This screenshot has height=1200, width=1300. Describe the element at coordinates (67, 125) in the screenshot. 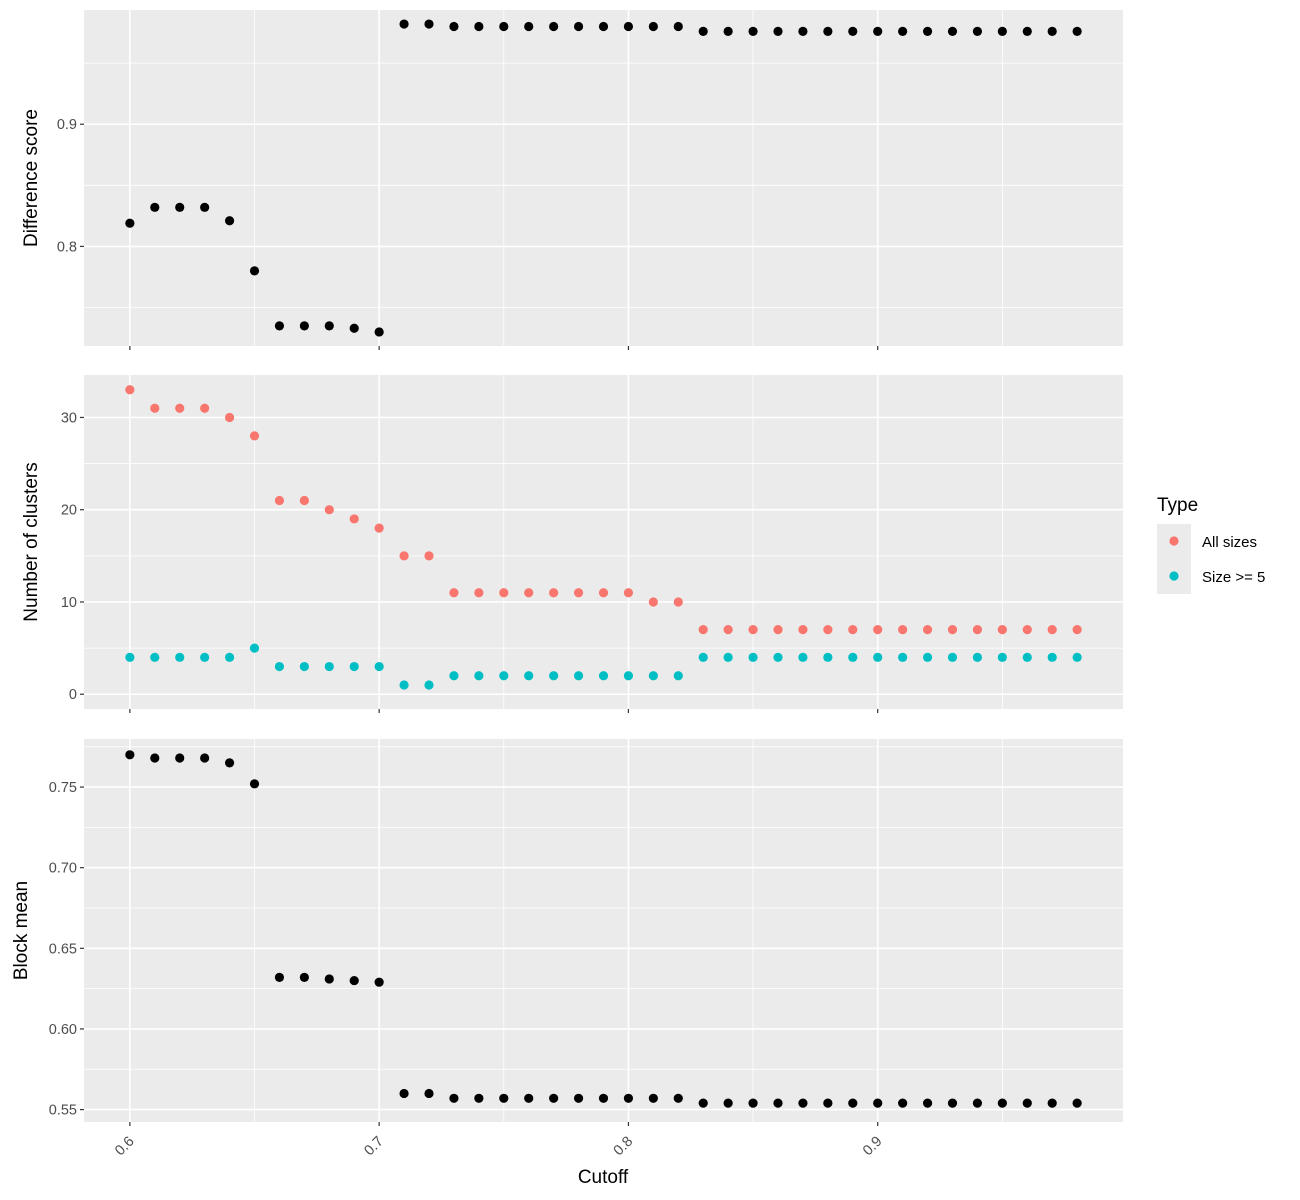

I see `y-tick-label: 0.9` at that location.